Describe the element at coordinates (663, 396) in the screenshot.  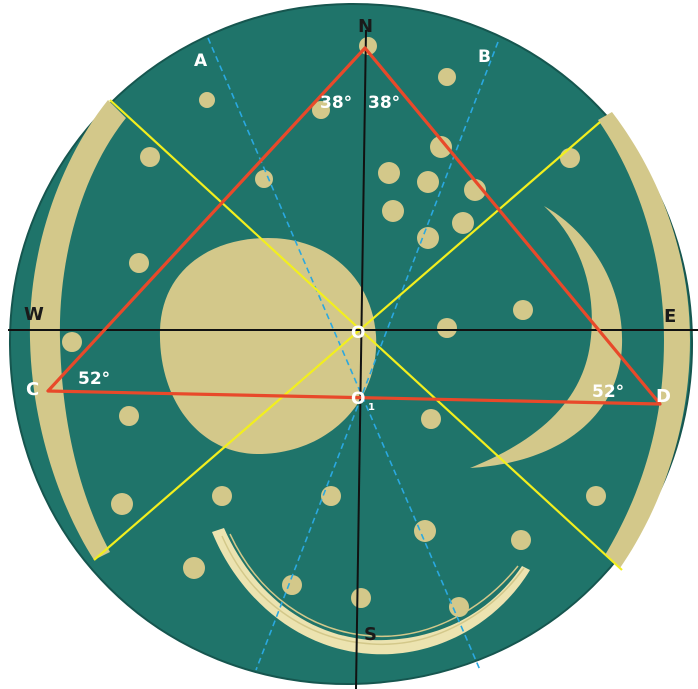
I see `label-point-d: D` at that location.